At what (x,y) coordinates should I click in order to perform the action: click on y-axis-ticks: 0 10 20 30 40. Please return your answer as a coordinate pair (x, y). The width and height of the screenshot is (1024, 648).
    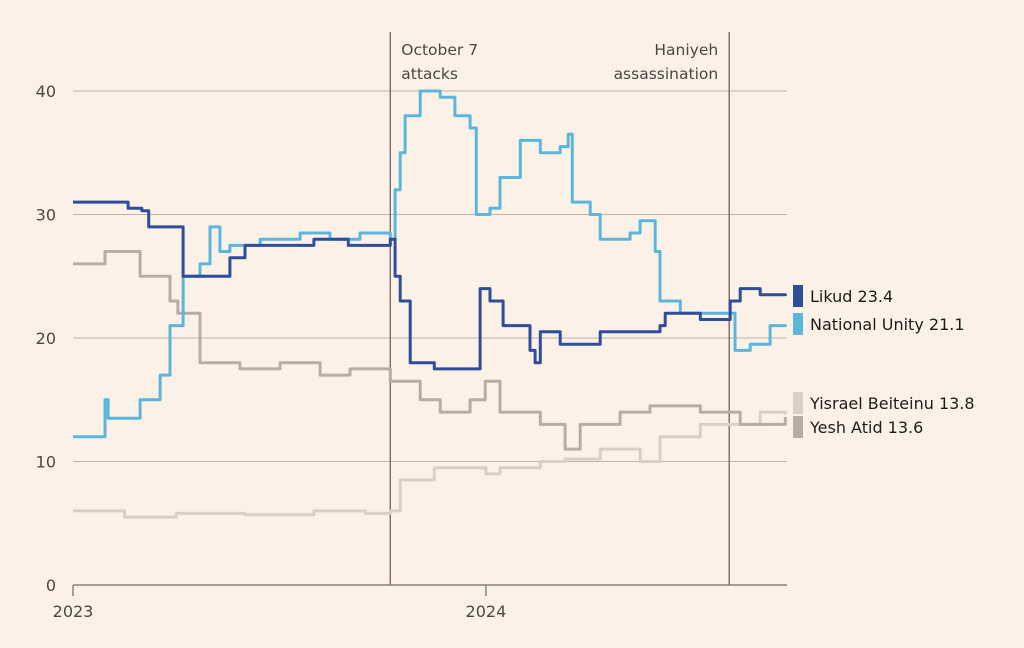
    Looking at the image, I should click on (46, 338).